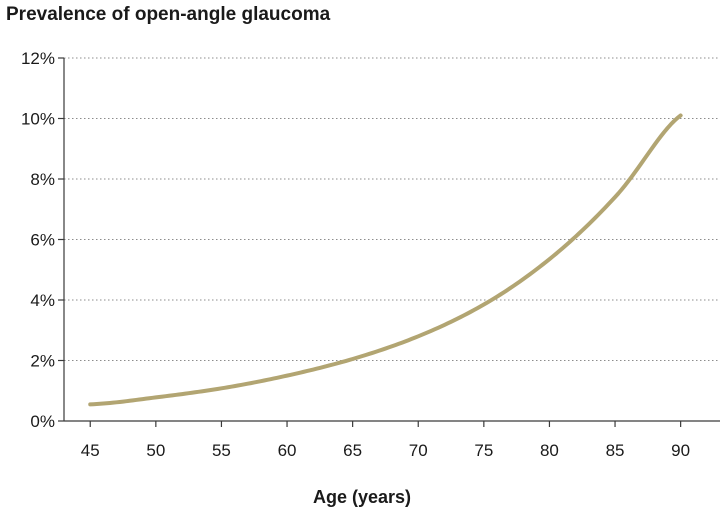 This screenshot has height=513, width=725. What do you see at coordinates (483, 450) in the screenshot?
I see `x-tick-label: 75` at bounding box center [483, 450].